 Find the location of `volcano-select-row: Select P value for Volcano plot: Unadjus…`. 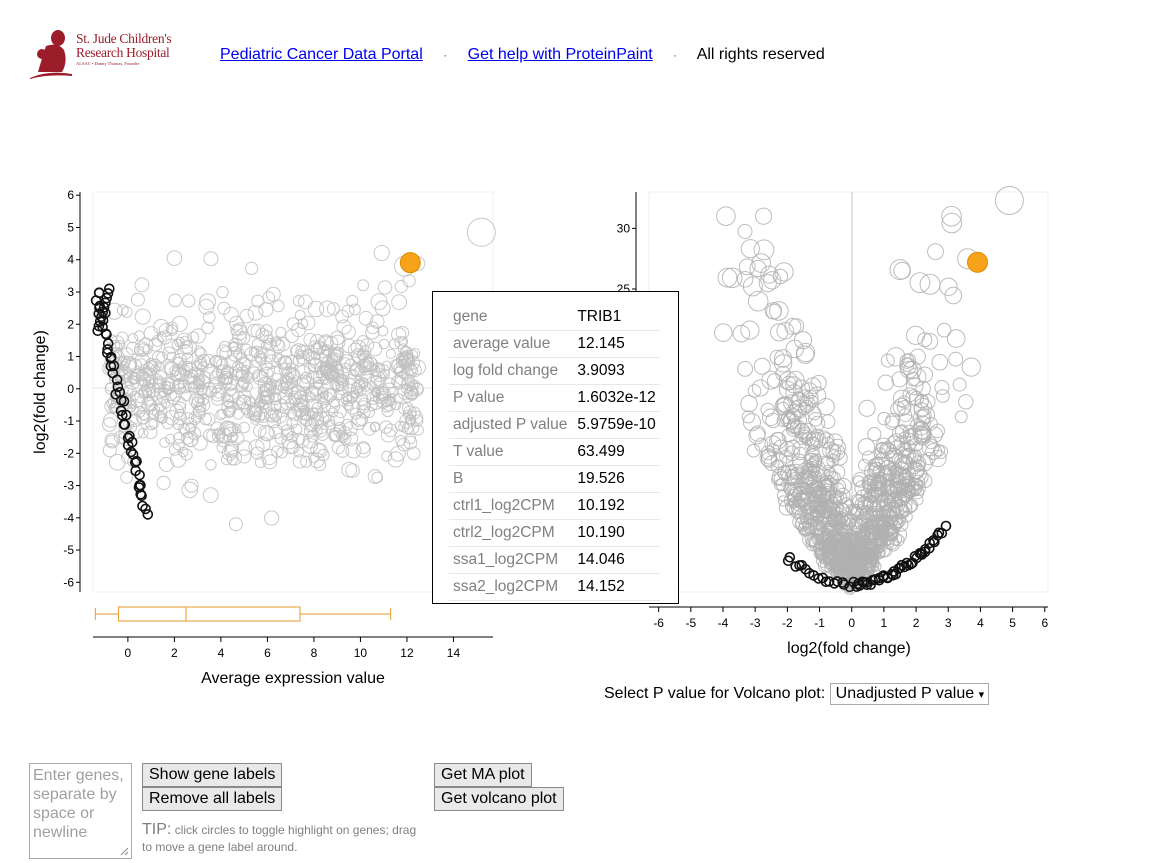

volcano-select-row: Select P value for Volcano plot: Unadjus… is located at coordinates (797, 694).